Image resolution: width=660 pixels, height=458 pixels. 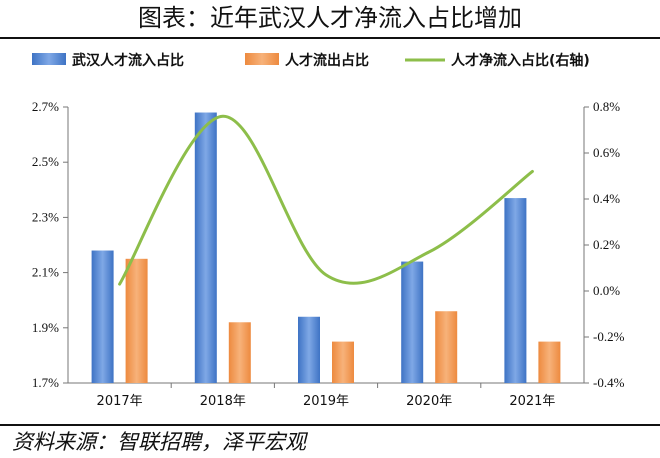 What do you see at coordinates (330, 18) in the screenshot?
I see `page-title: 图表：近年武汉人才净流入占比增加` at bounding box center [330, 18].